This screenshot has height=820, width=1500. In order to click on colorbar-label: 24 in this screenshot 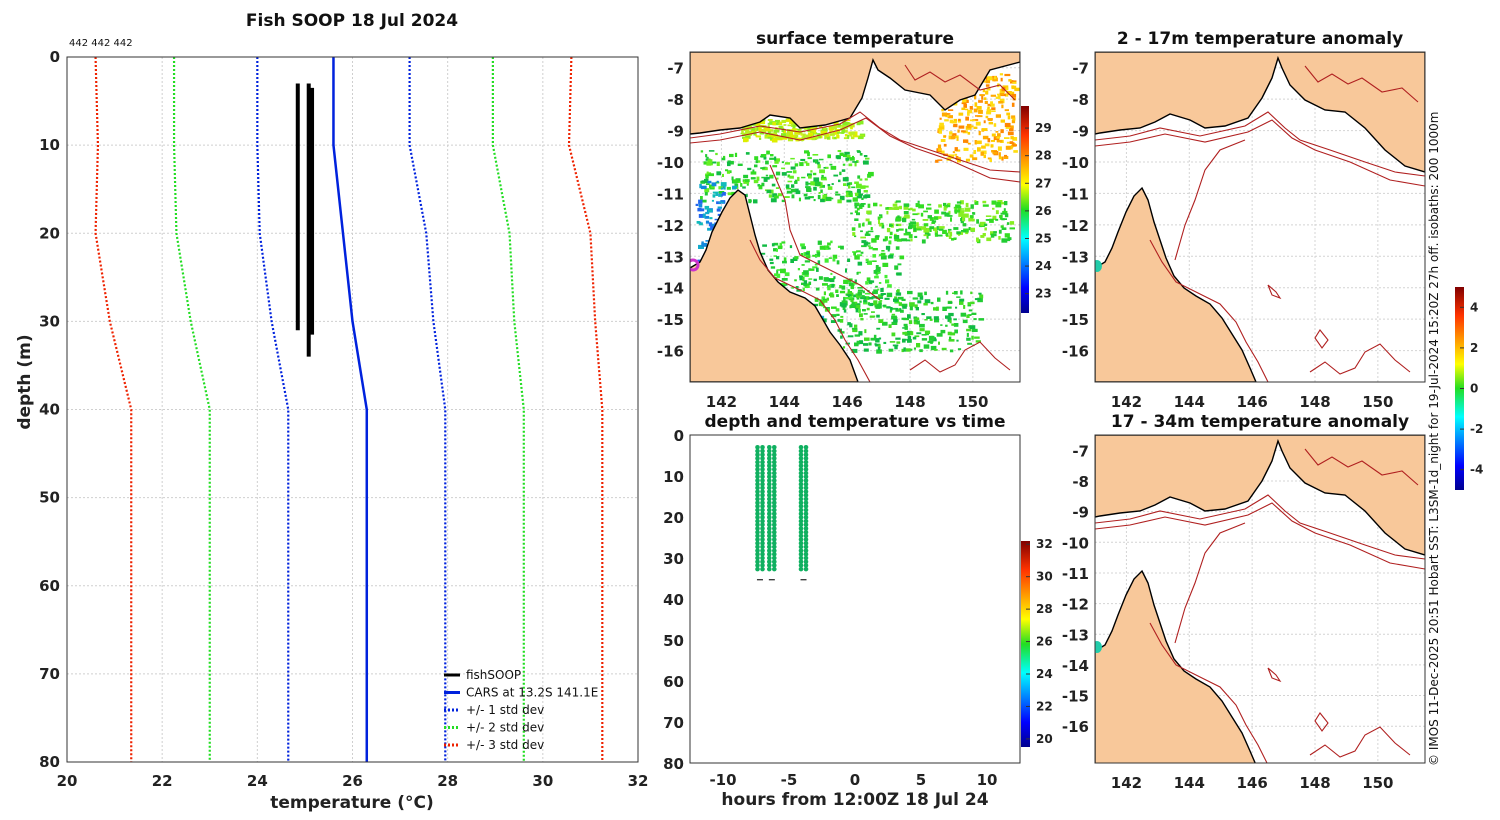, I will do `click(1044, 674)`.